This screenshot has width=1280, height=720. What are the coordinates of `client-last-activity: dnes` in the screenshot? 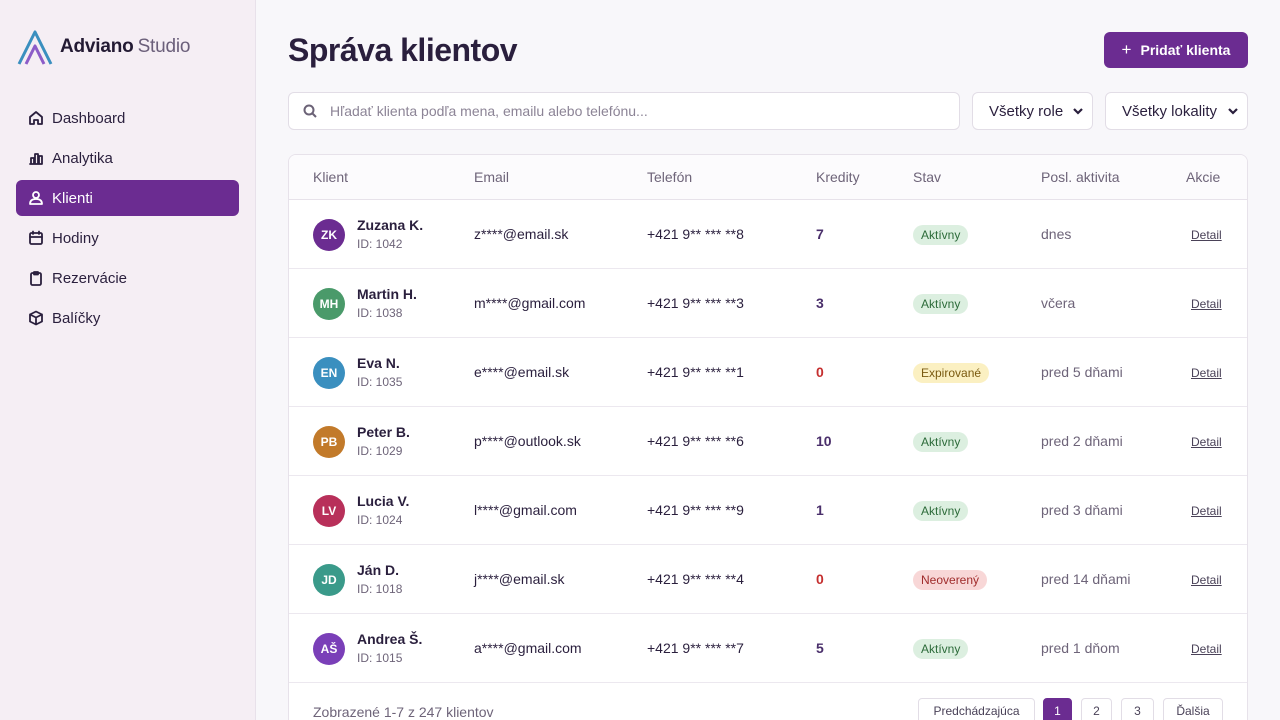 It's located at (1056, 234).